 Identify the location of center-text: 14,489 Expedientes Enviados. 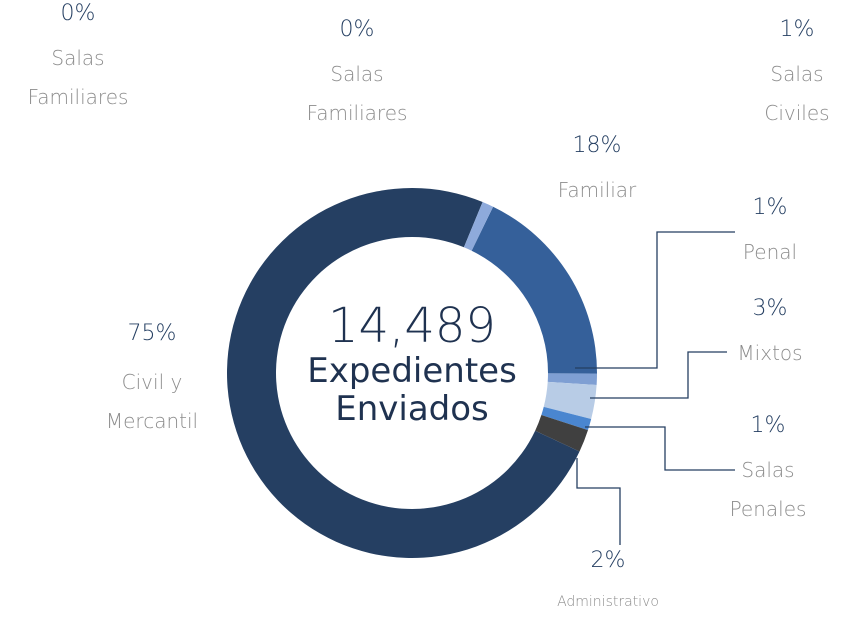
(412, 364).